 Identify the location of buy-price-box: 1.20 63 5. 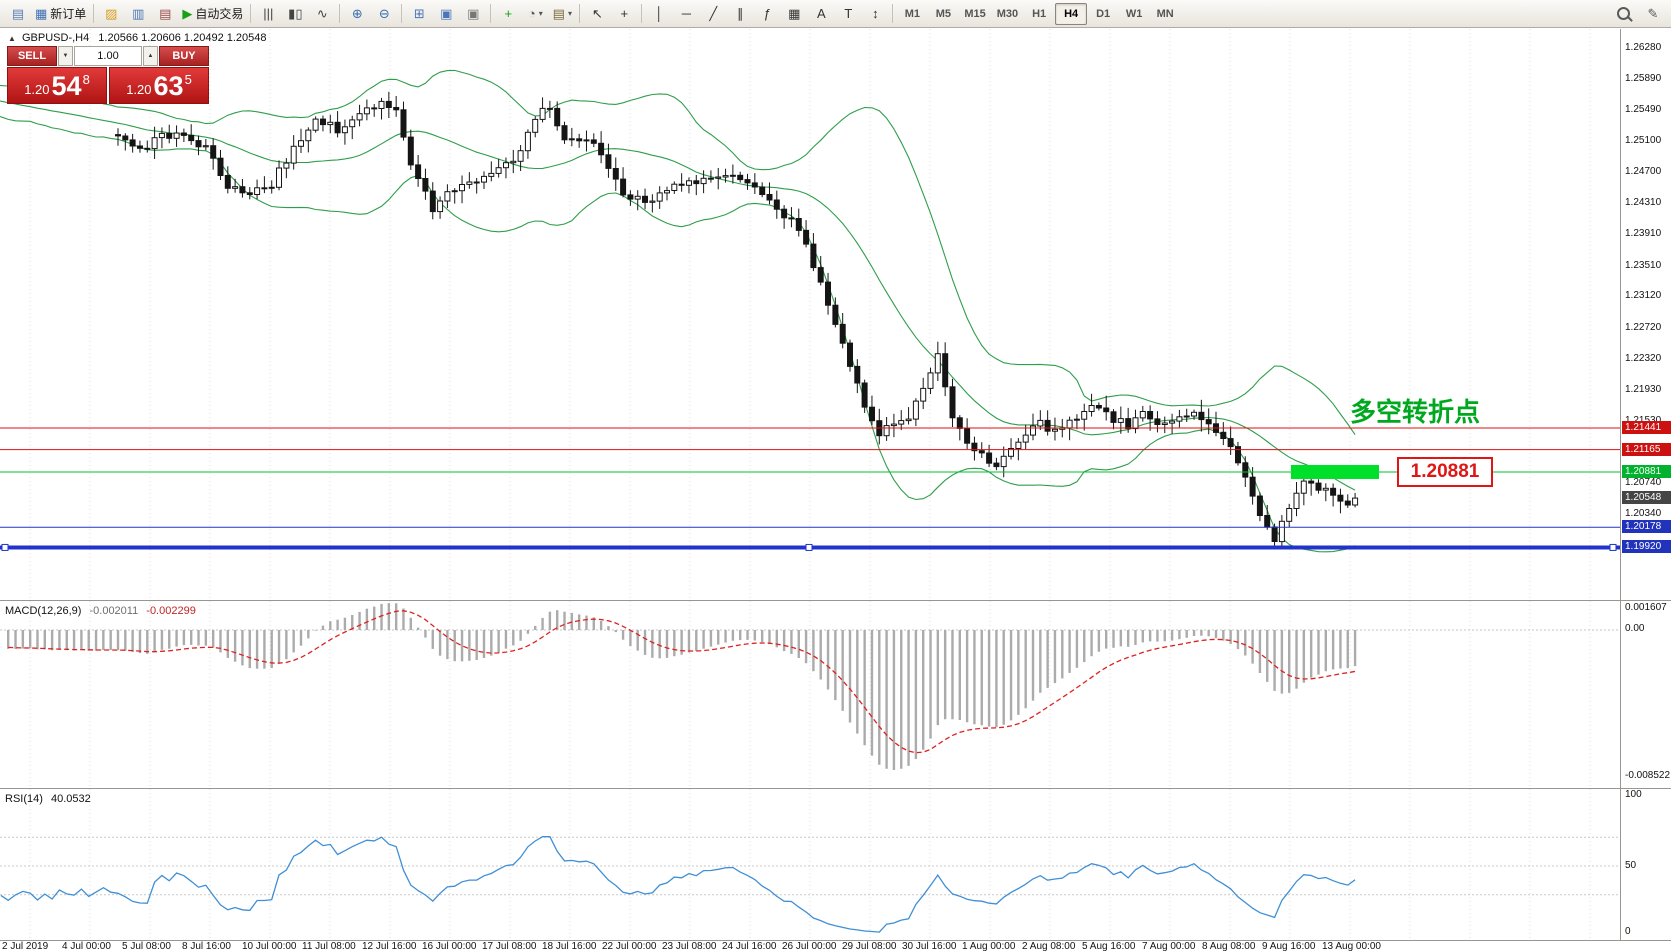
(159, 85).